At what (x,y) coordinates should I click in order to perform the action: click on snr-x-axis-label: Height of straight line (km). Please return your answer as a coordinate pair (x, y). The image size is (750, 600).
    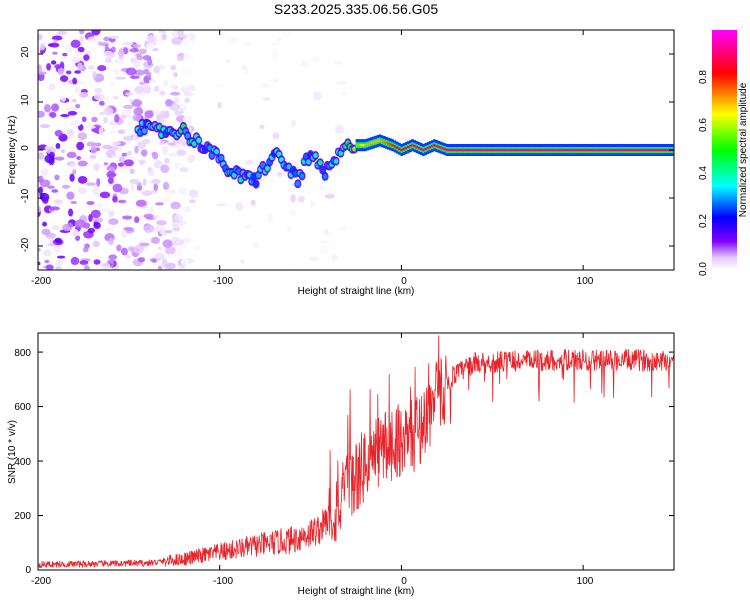
    Looking at the image, I should click on (356, 591).